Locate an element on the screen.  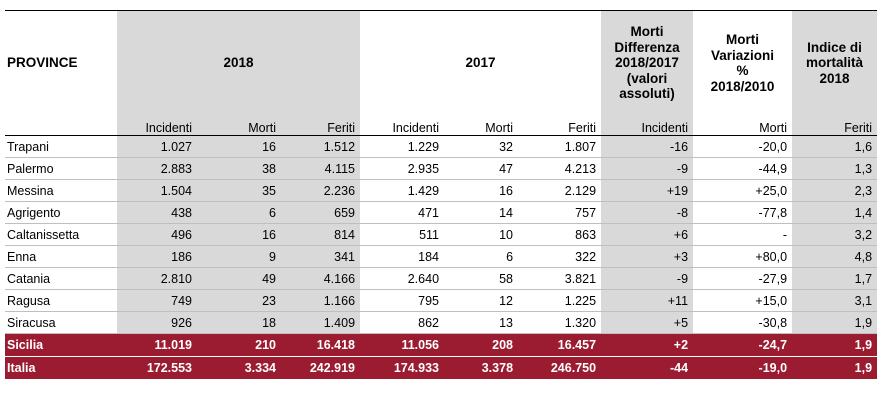
province-name: Palermo is located at coordinates (61, 168).